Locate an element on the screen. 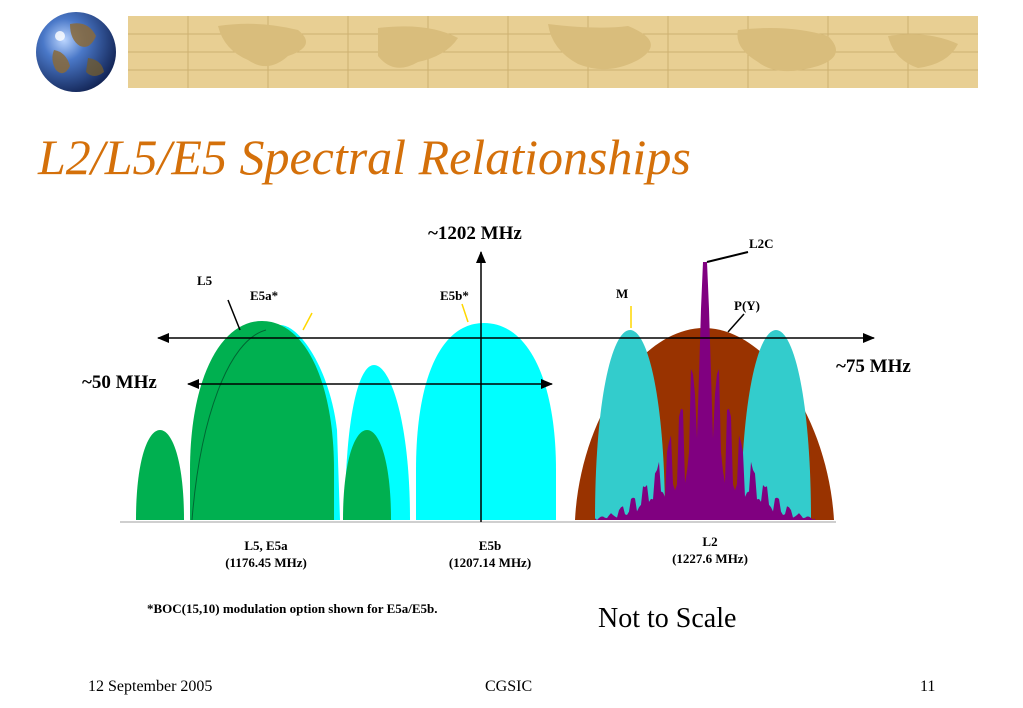  l2c-signal-label: L2C is located at coordinates (761, 243).